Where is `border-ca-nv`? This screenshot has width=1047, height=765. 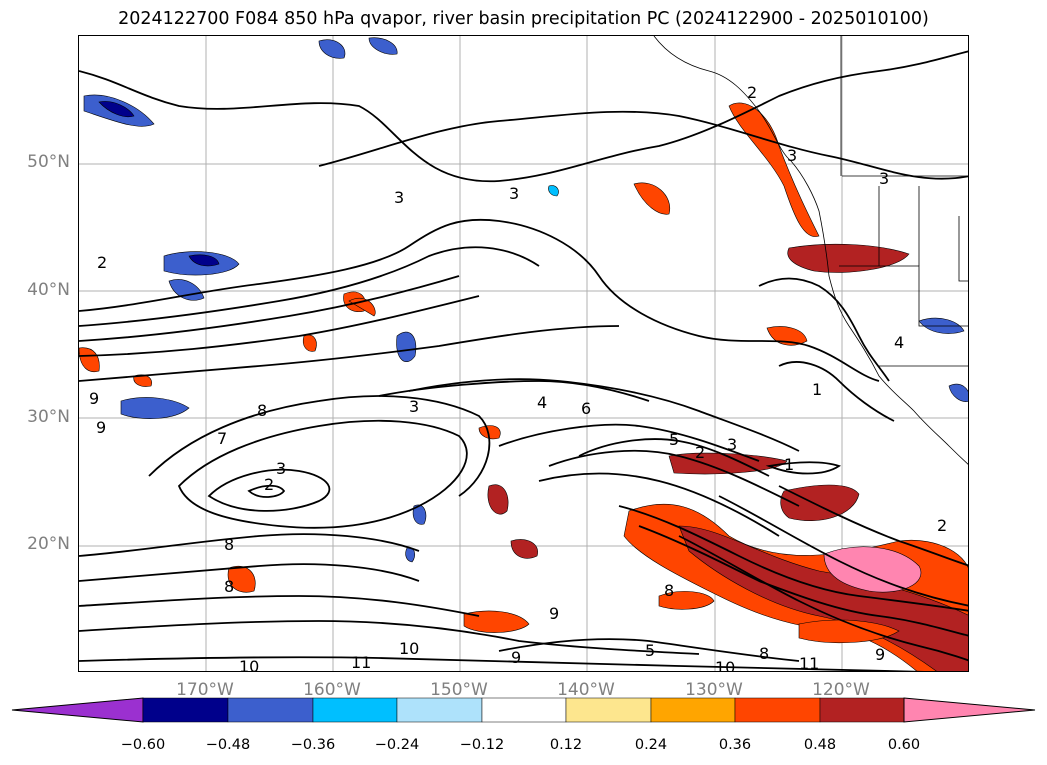 border-ca-nv is located at coordinates (903, 296).